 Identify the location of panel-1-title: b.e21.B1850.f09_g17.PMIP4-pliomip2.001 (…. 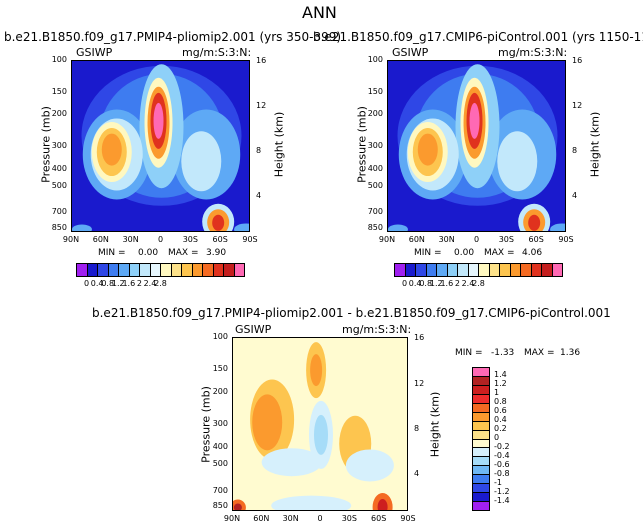
(173, 37).